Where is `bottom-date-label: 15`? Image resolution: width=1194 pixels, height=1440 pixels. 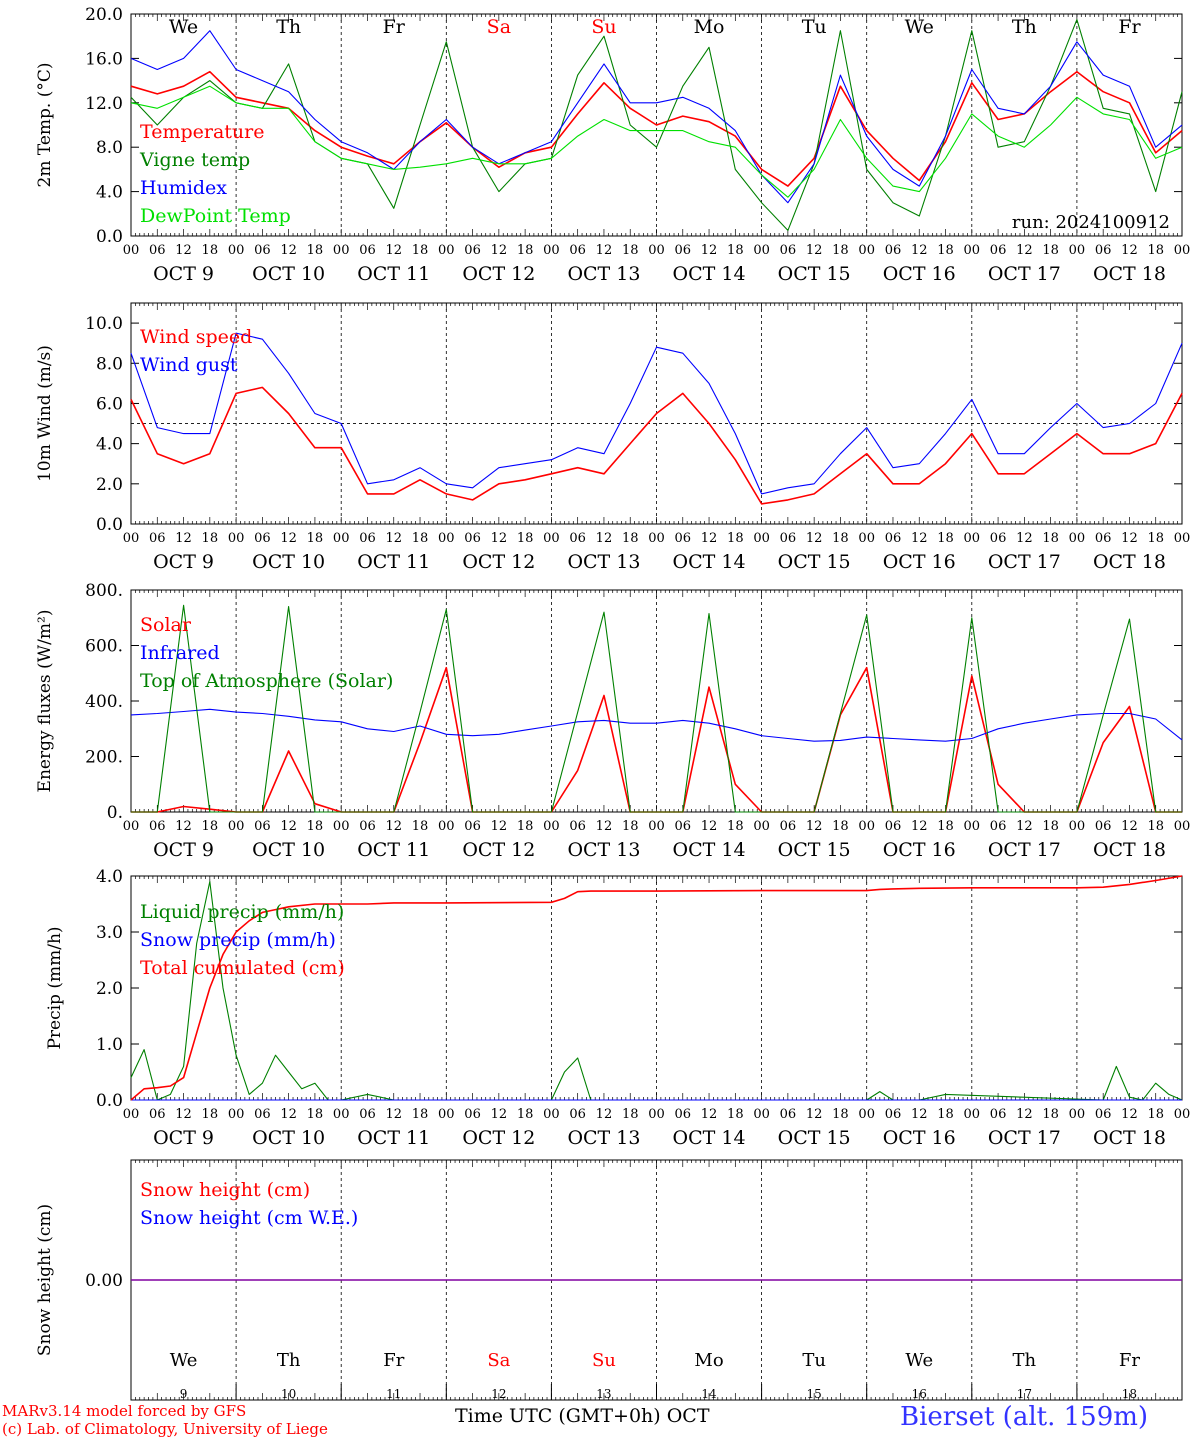 bottom-date-label: 15 is located at coordinates (814, 1394).